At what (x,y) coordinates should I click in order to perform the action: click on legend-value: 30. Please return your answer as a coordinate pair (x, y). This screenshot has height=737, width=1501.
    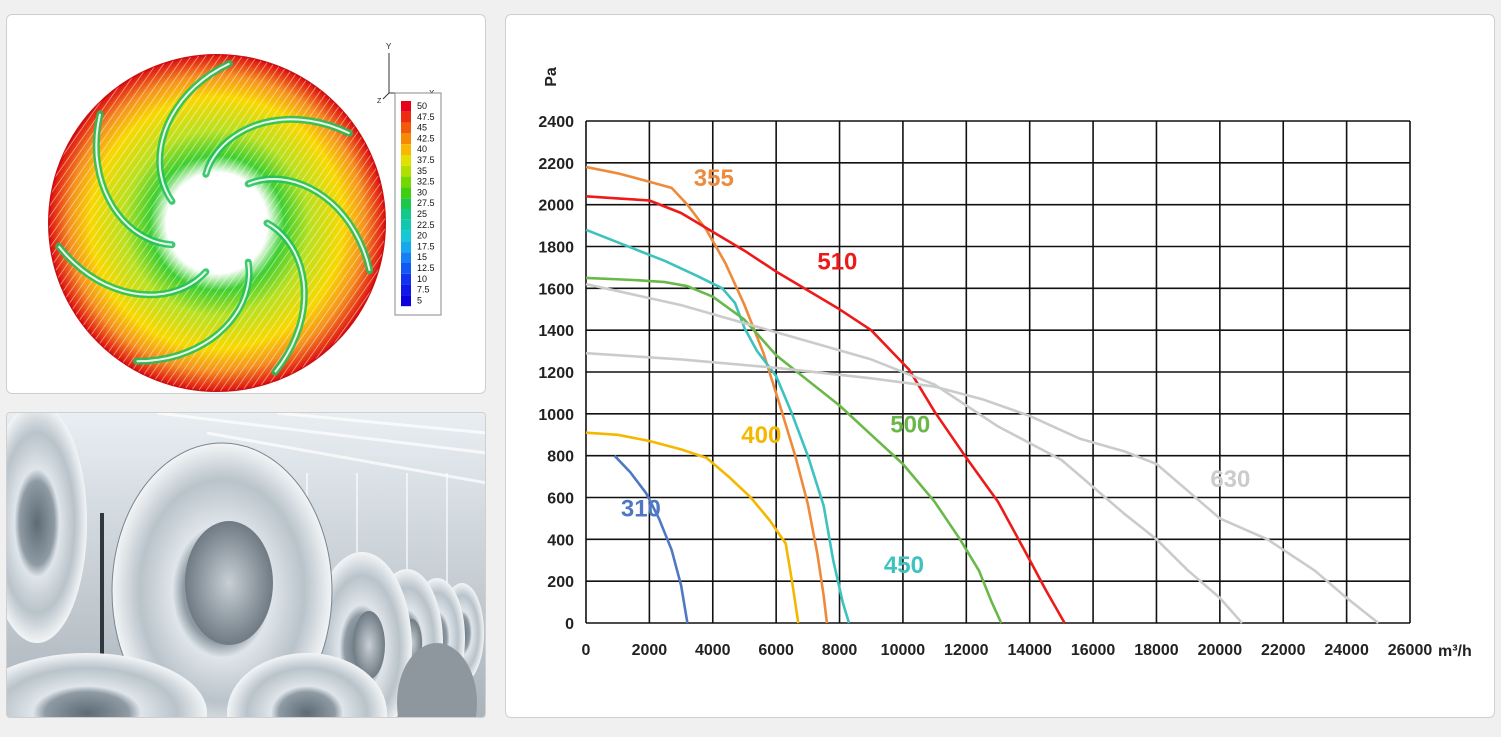
    Looking at the image, I should click on (422, 192).